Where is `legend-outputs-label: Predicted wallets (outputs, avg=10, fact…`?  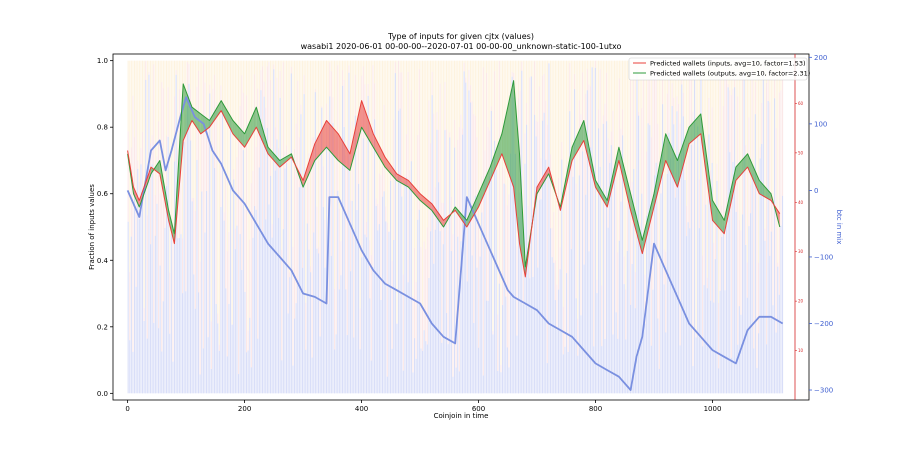 legend-outputs-label: Predicted wallets (outputs, avg=10, fact… is located at coordinates (730, 74).